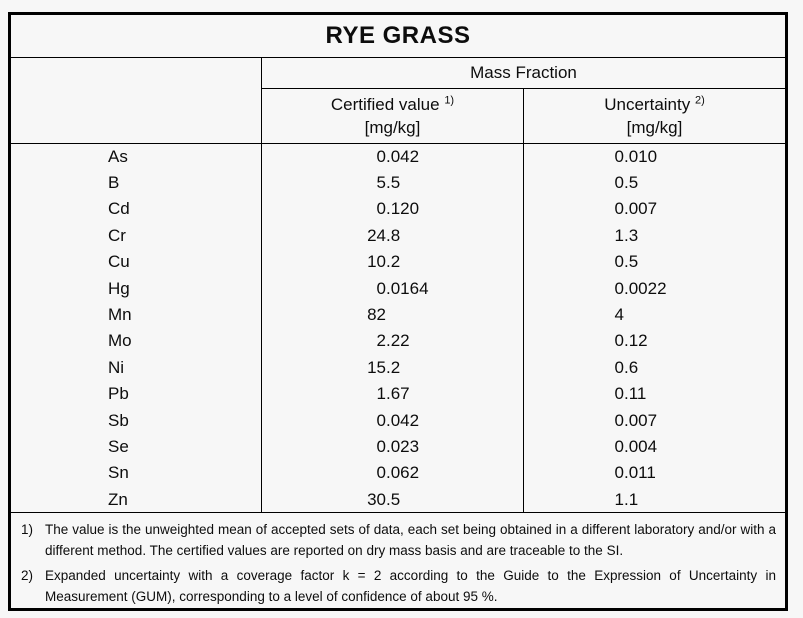  What do you see at coordinates (392, 127) in the screenshot?
I see `certified-value-unit: [mg/kg]` at bounding box center [392, 127].